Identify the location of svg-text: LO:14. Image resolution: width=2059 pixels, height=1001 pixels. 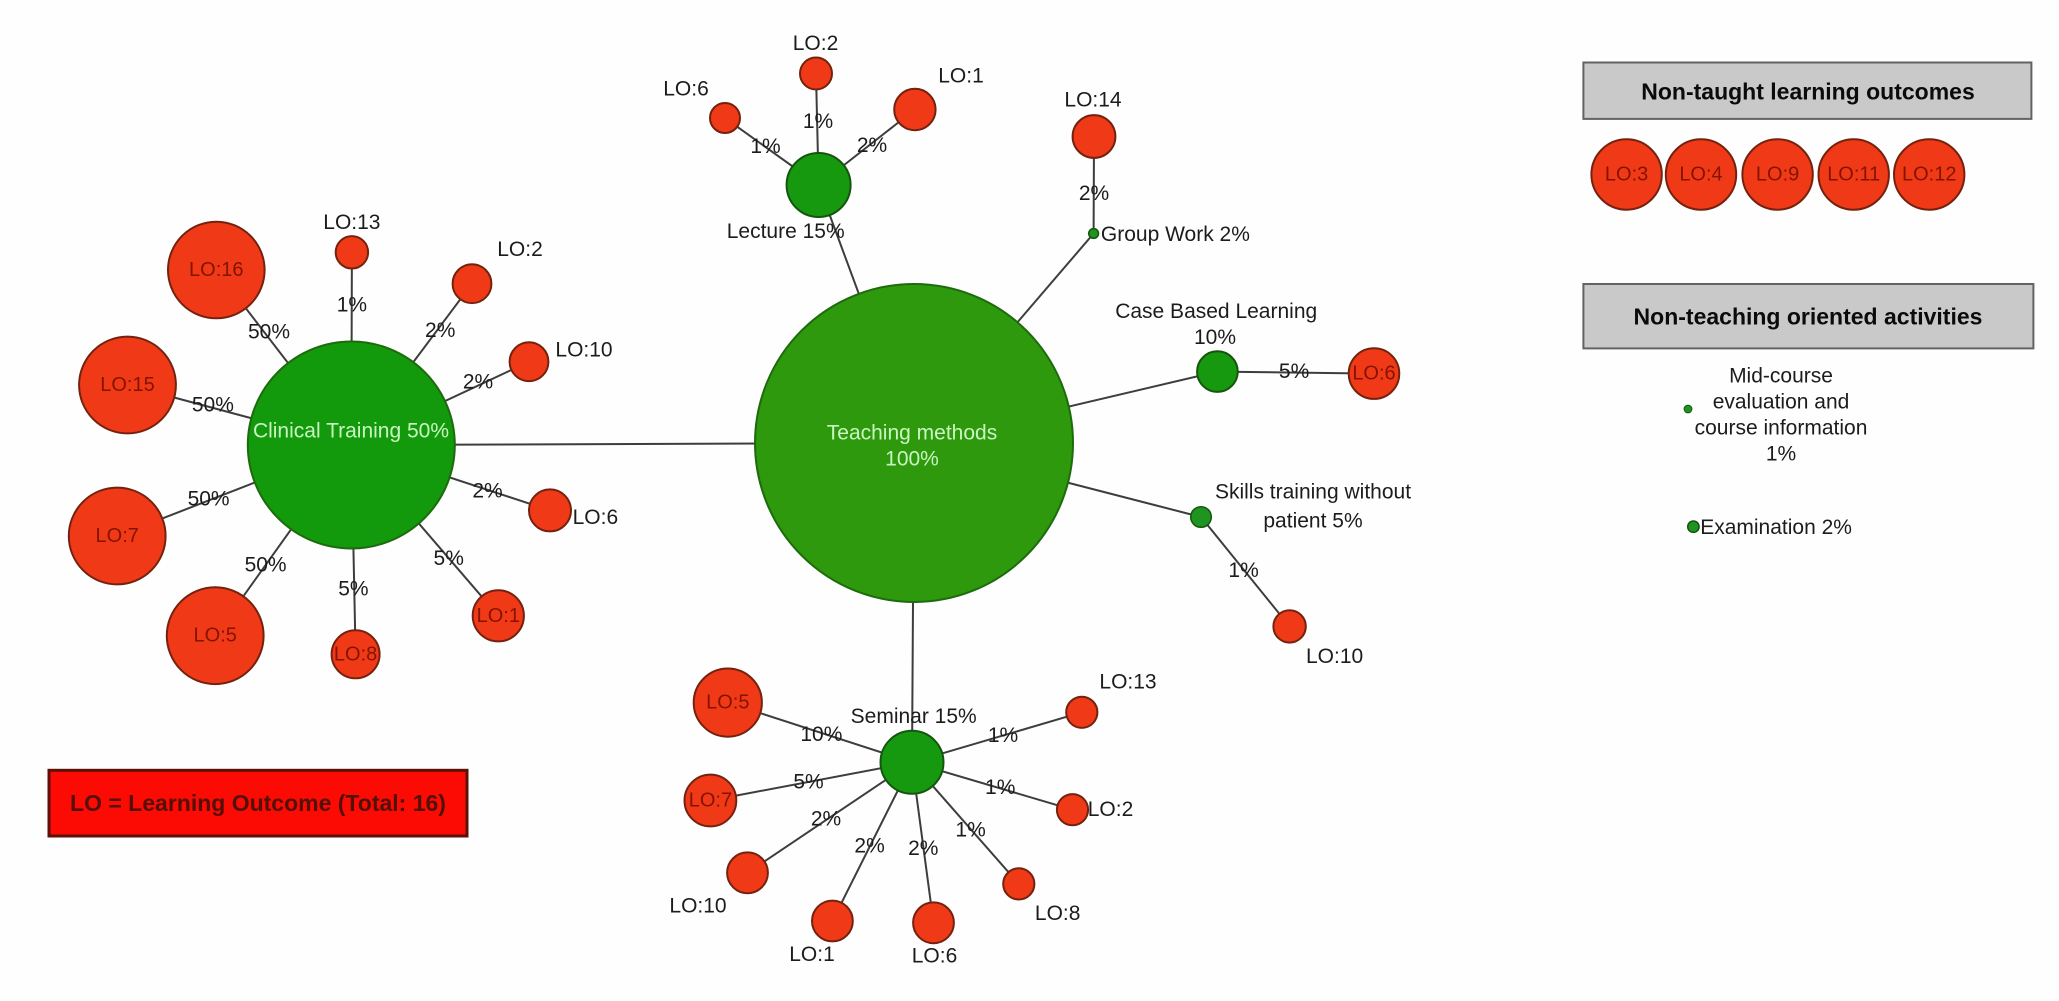
(1093, 100).